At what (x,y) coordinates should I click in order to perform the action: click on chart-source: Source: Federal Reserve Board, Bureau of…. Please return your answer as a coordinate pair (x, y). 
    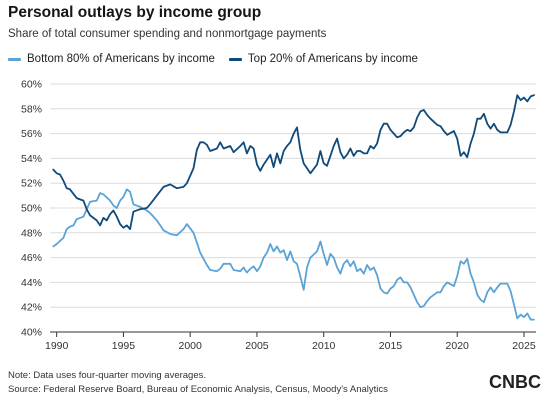
    Looking at the image, I should click on (198, 389).